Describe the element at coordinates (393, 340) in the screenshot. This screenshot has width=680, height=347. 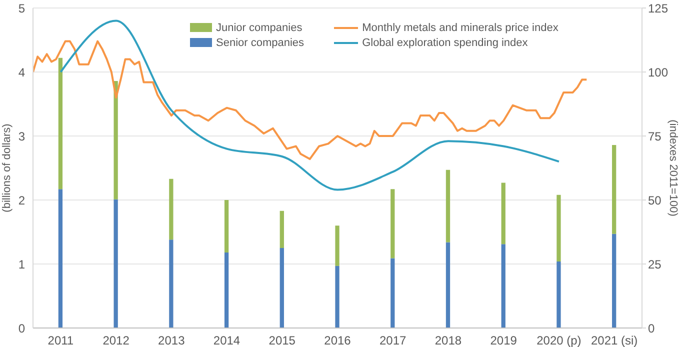
I see `x-tick-label: 2017` at that location.